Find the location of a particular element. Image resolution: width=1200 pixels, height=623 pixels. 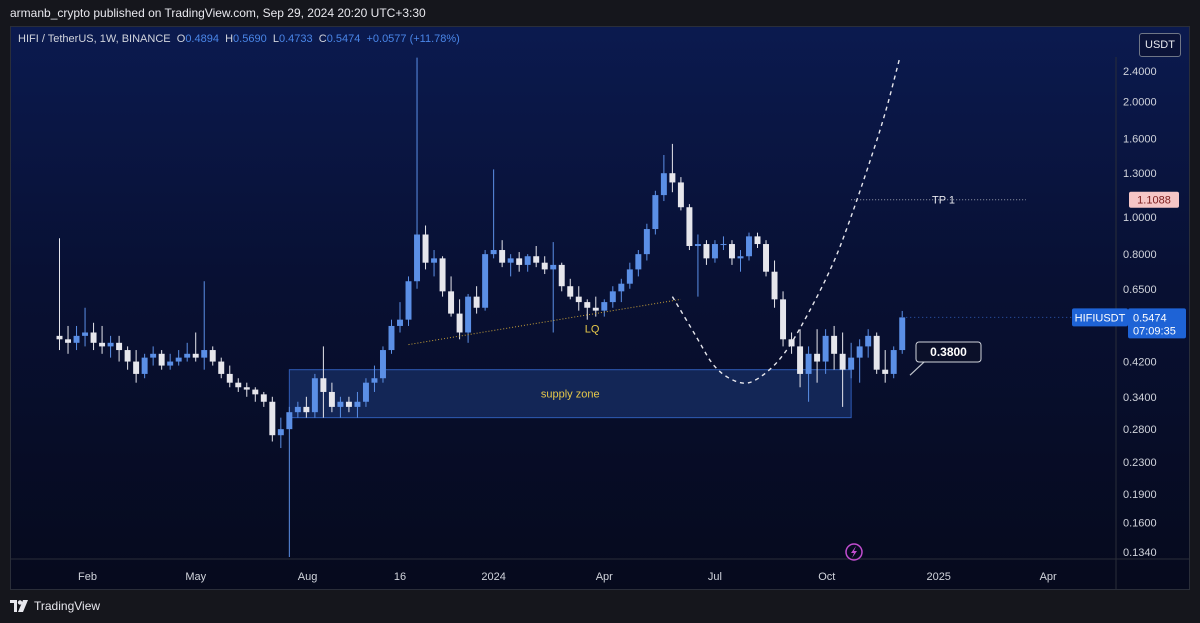

callout-box is located at coordinates (948, 352).